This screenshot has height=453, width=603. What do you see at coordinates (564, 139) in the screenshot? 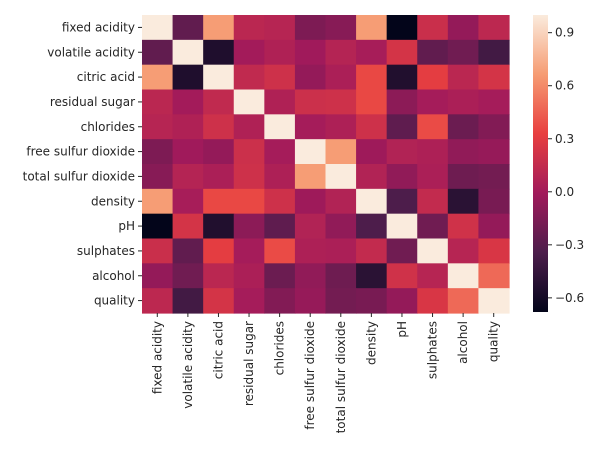
I see `colorbar-tick-label: 0.3` at bounding box center [564, 139].